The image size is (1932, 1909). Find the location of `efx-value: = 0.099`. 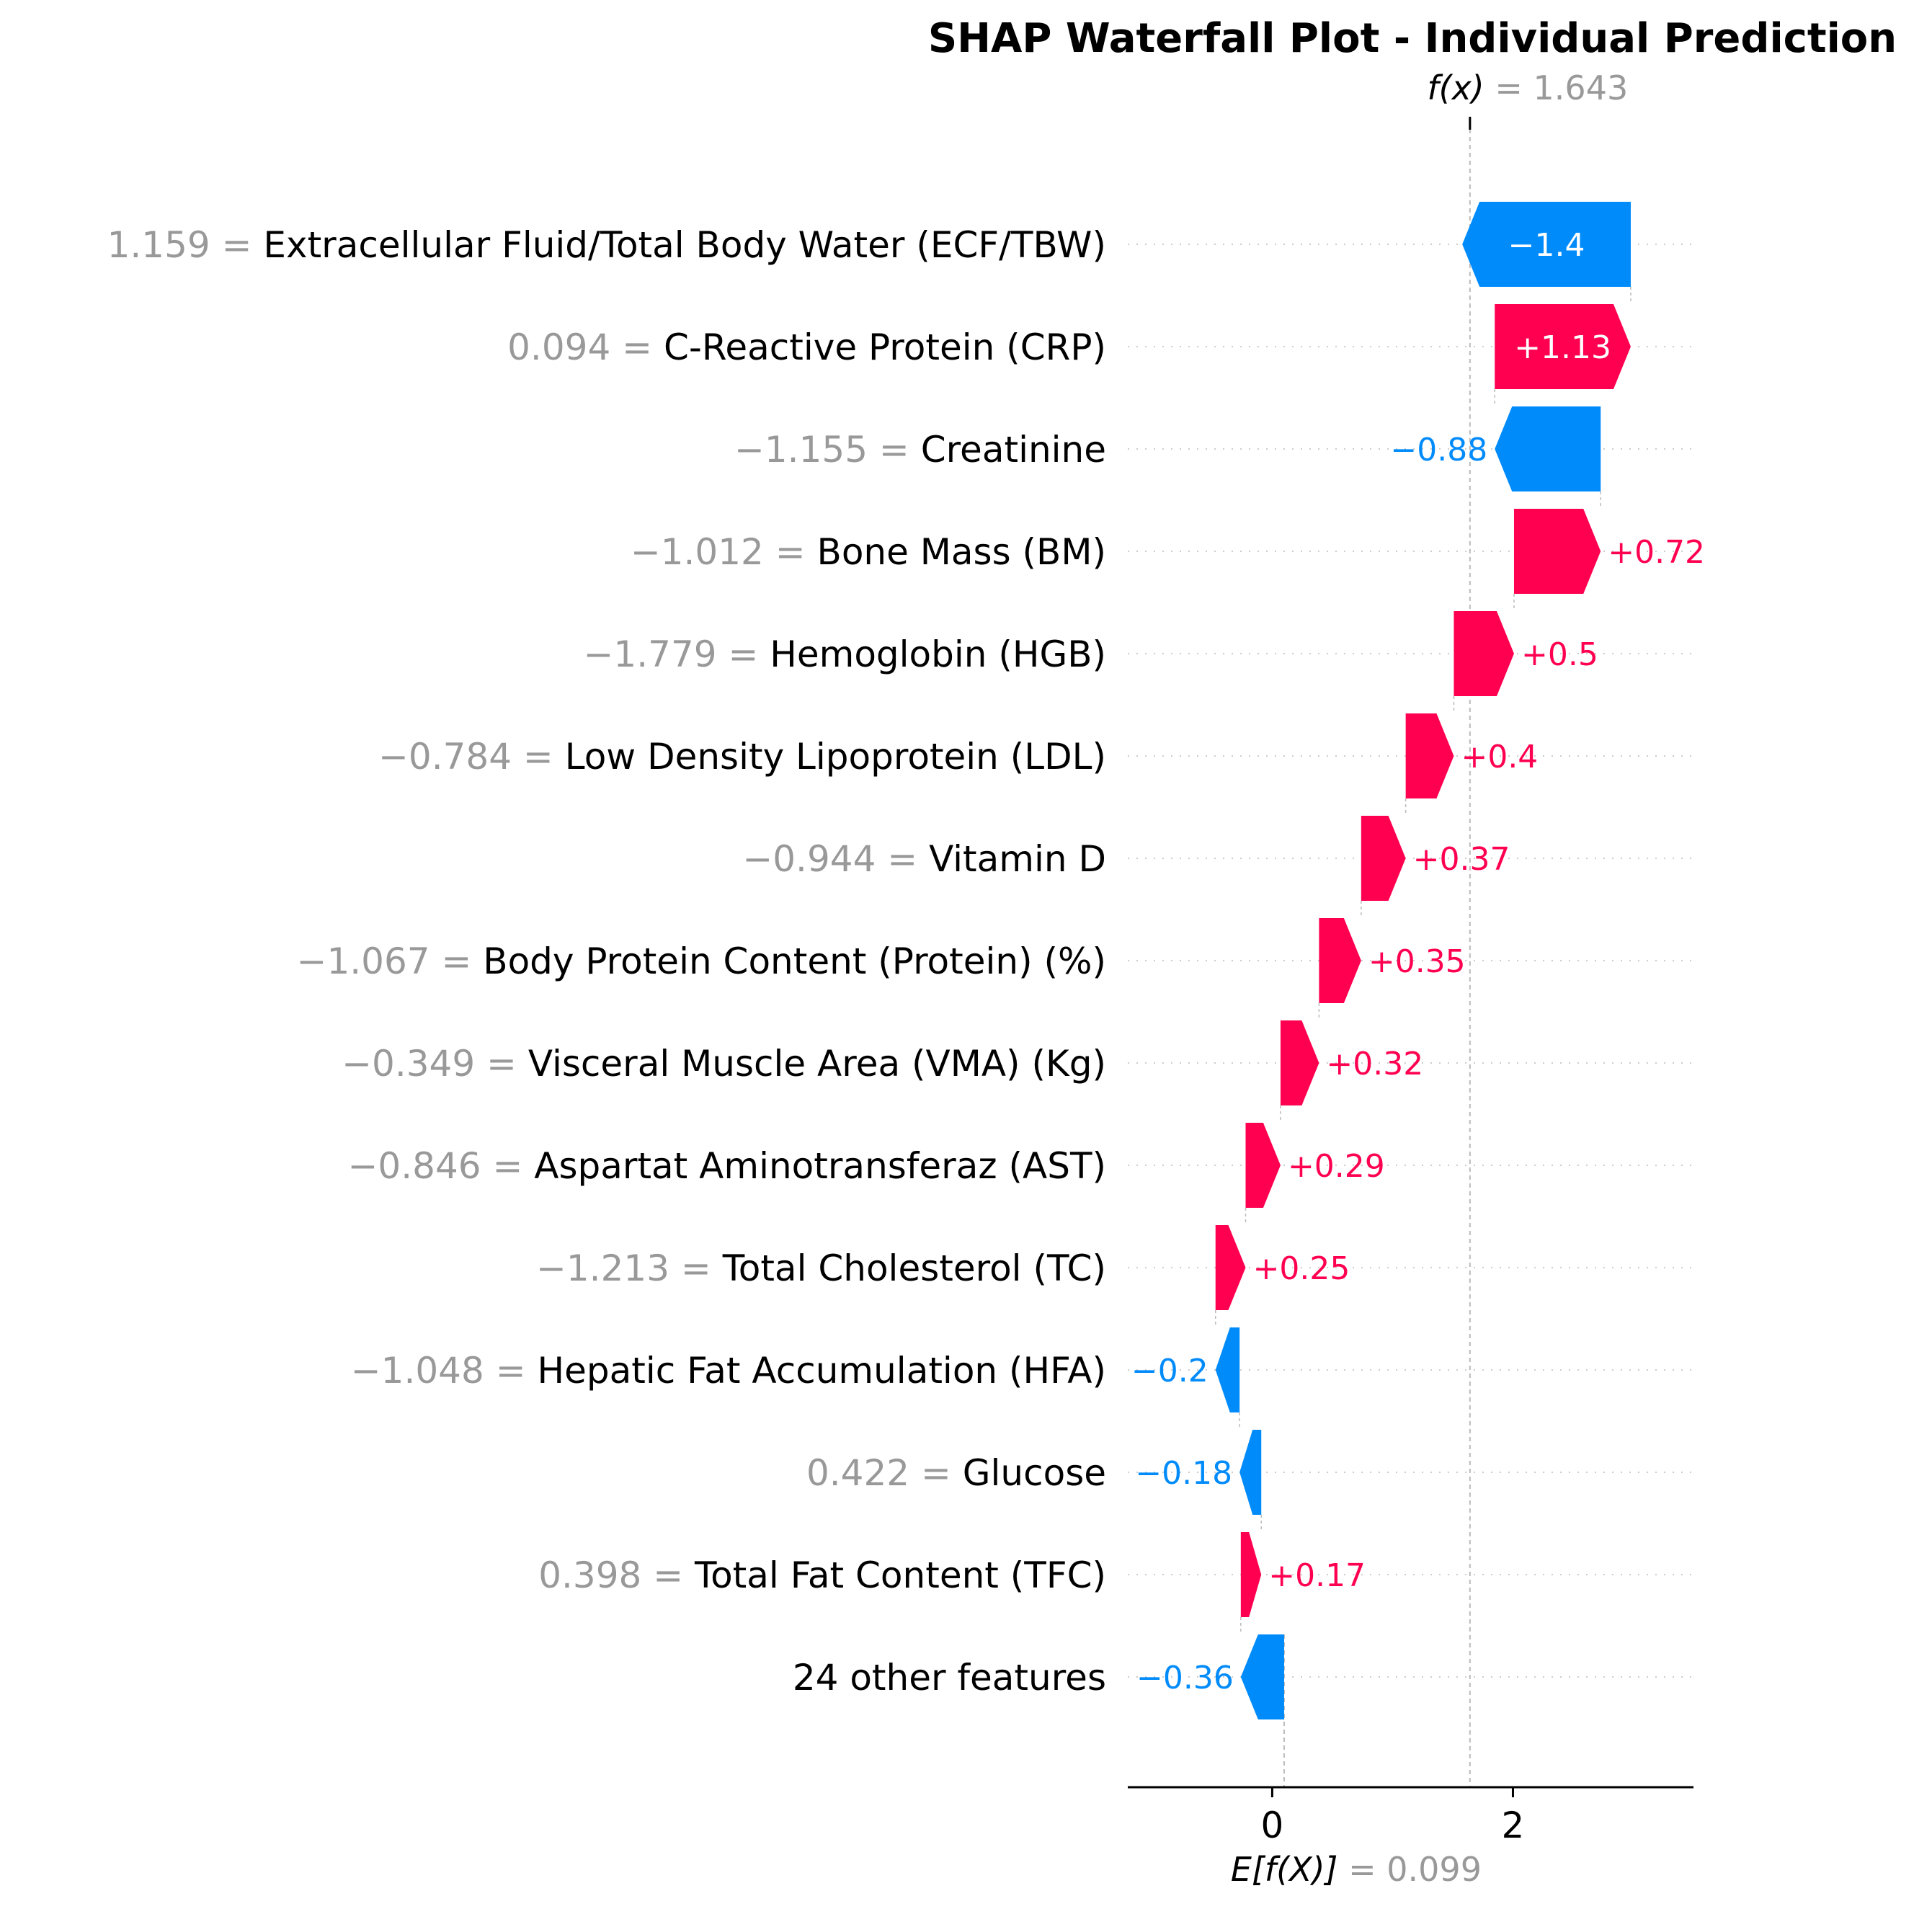

efx-value: = 0.099 is located at coordinates (1409, 1869).